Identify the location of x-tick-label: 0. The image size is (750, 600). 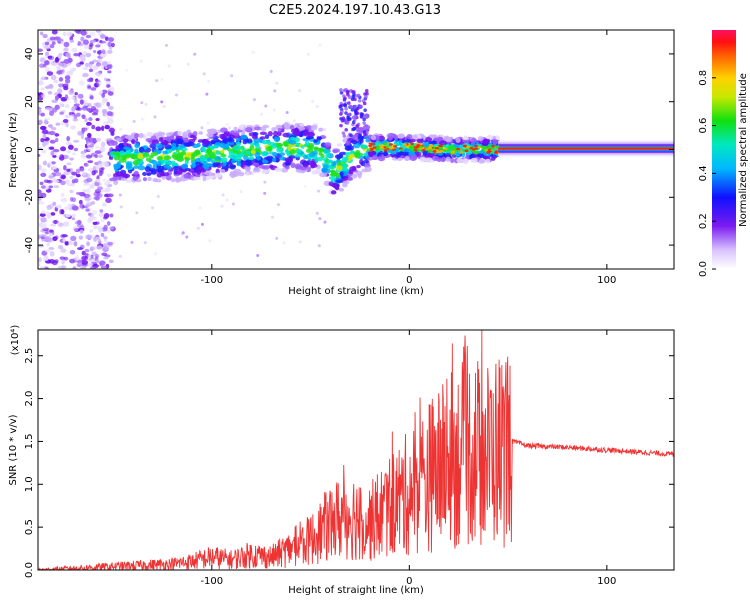
(409, 581).